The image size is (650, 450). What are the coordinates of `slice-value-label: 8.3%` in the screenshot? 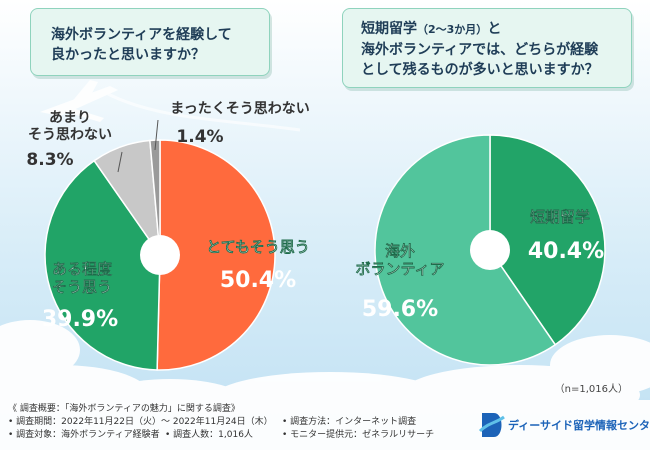 It's located at (49, 160).